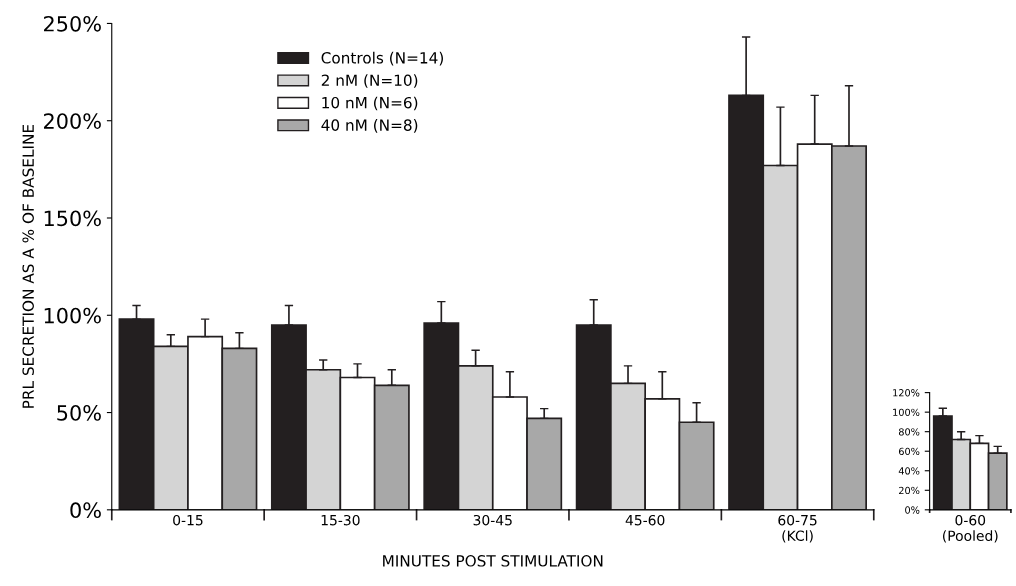 The height and width of the screenshot is (586, 1016). What do you see at coordinates (370, 103) in the screenshot?
I see `legend-label: 10 nM (N=6)` at bounding box center [370, 103].